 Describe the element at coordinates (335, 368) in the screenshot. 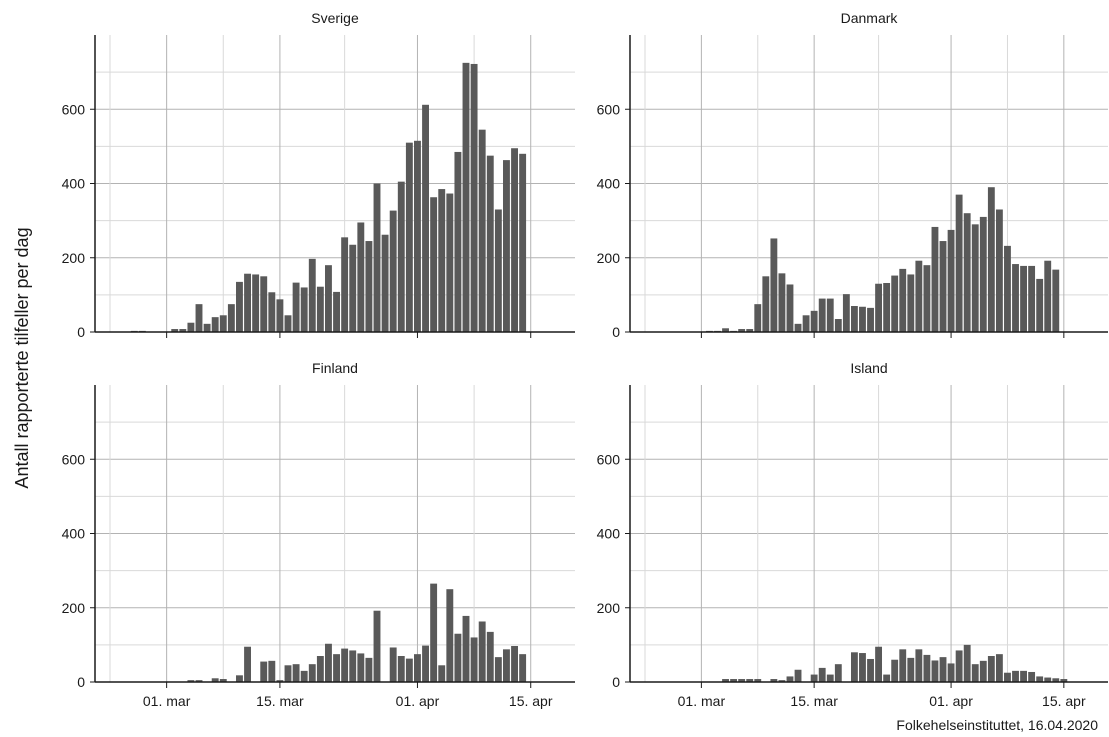

I see `panel-title: Finland` at that location.